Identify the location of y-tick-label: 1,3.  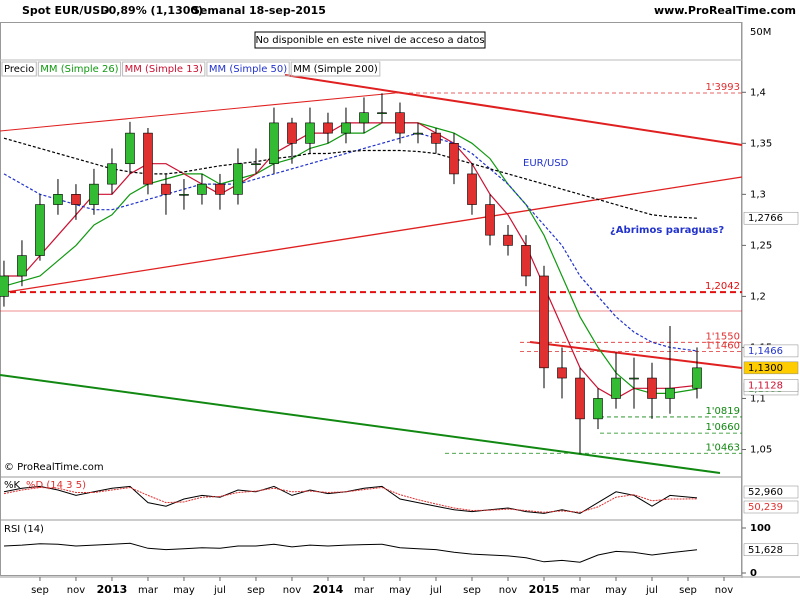
(758, 194).